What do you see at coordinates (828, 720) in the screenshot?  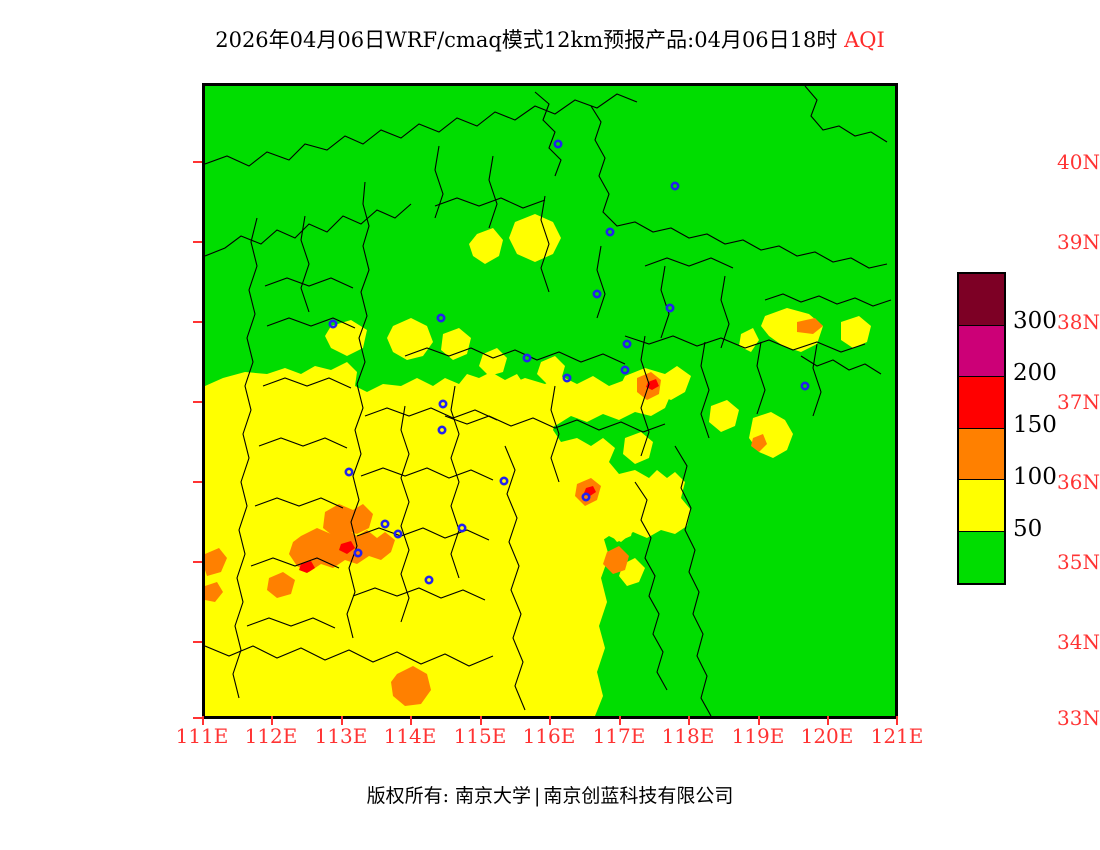 I see `x-tick-mark-120E` at bounding box center [828, 720].